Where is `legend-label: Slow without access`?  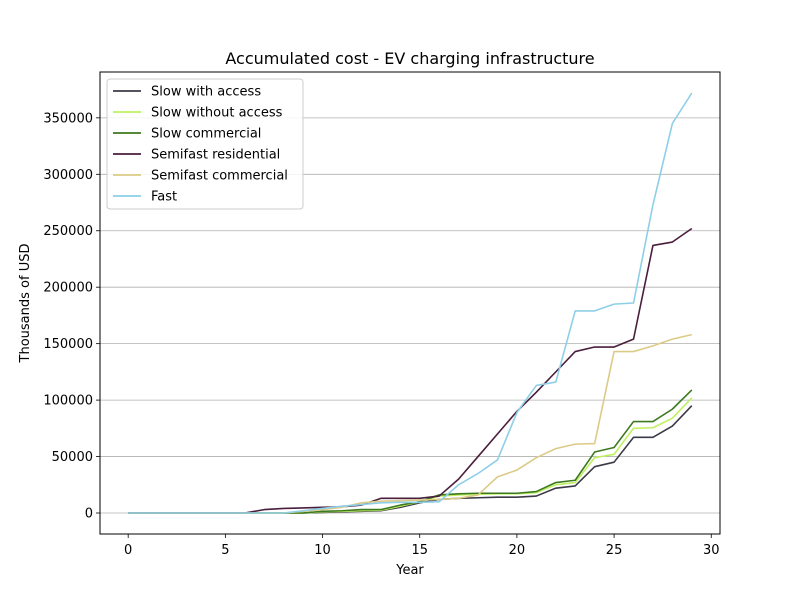
legend-label: Slow without access is located at coordinates (217, 113).